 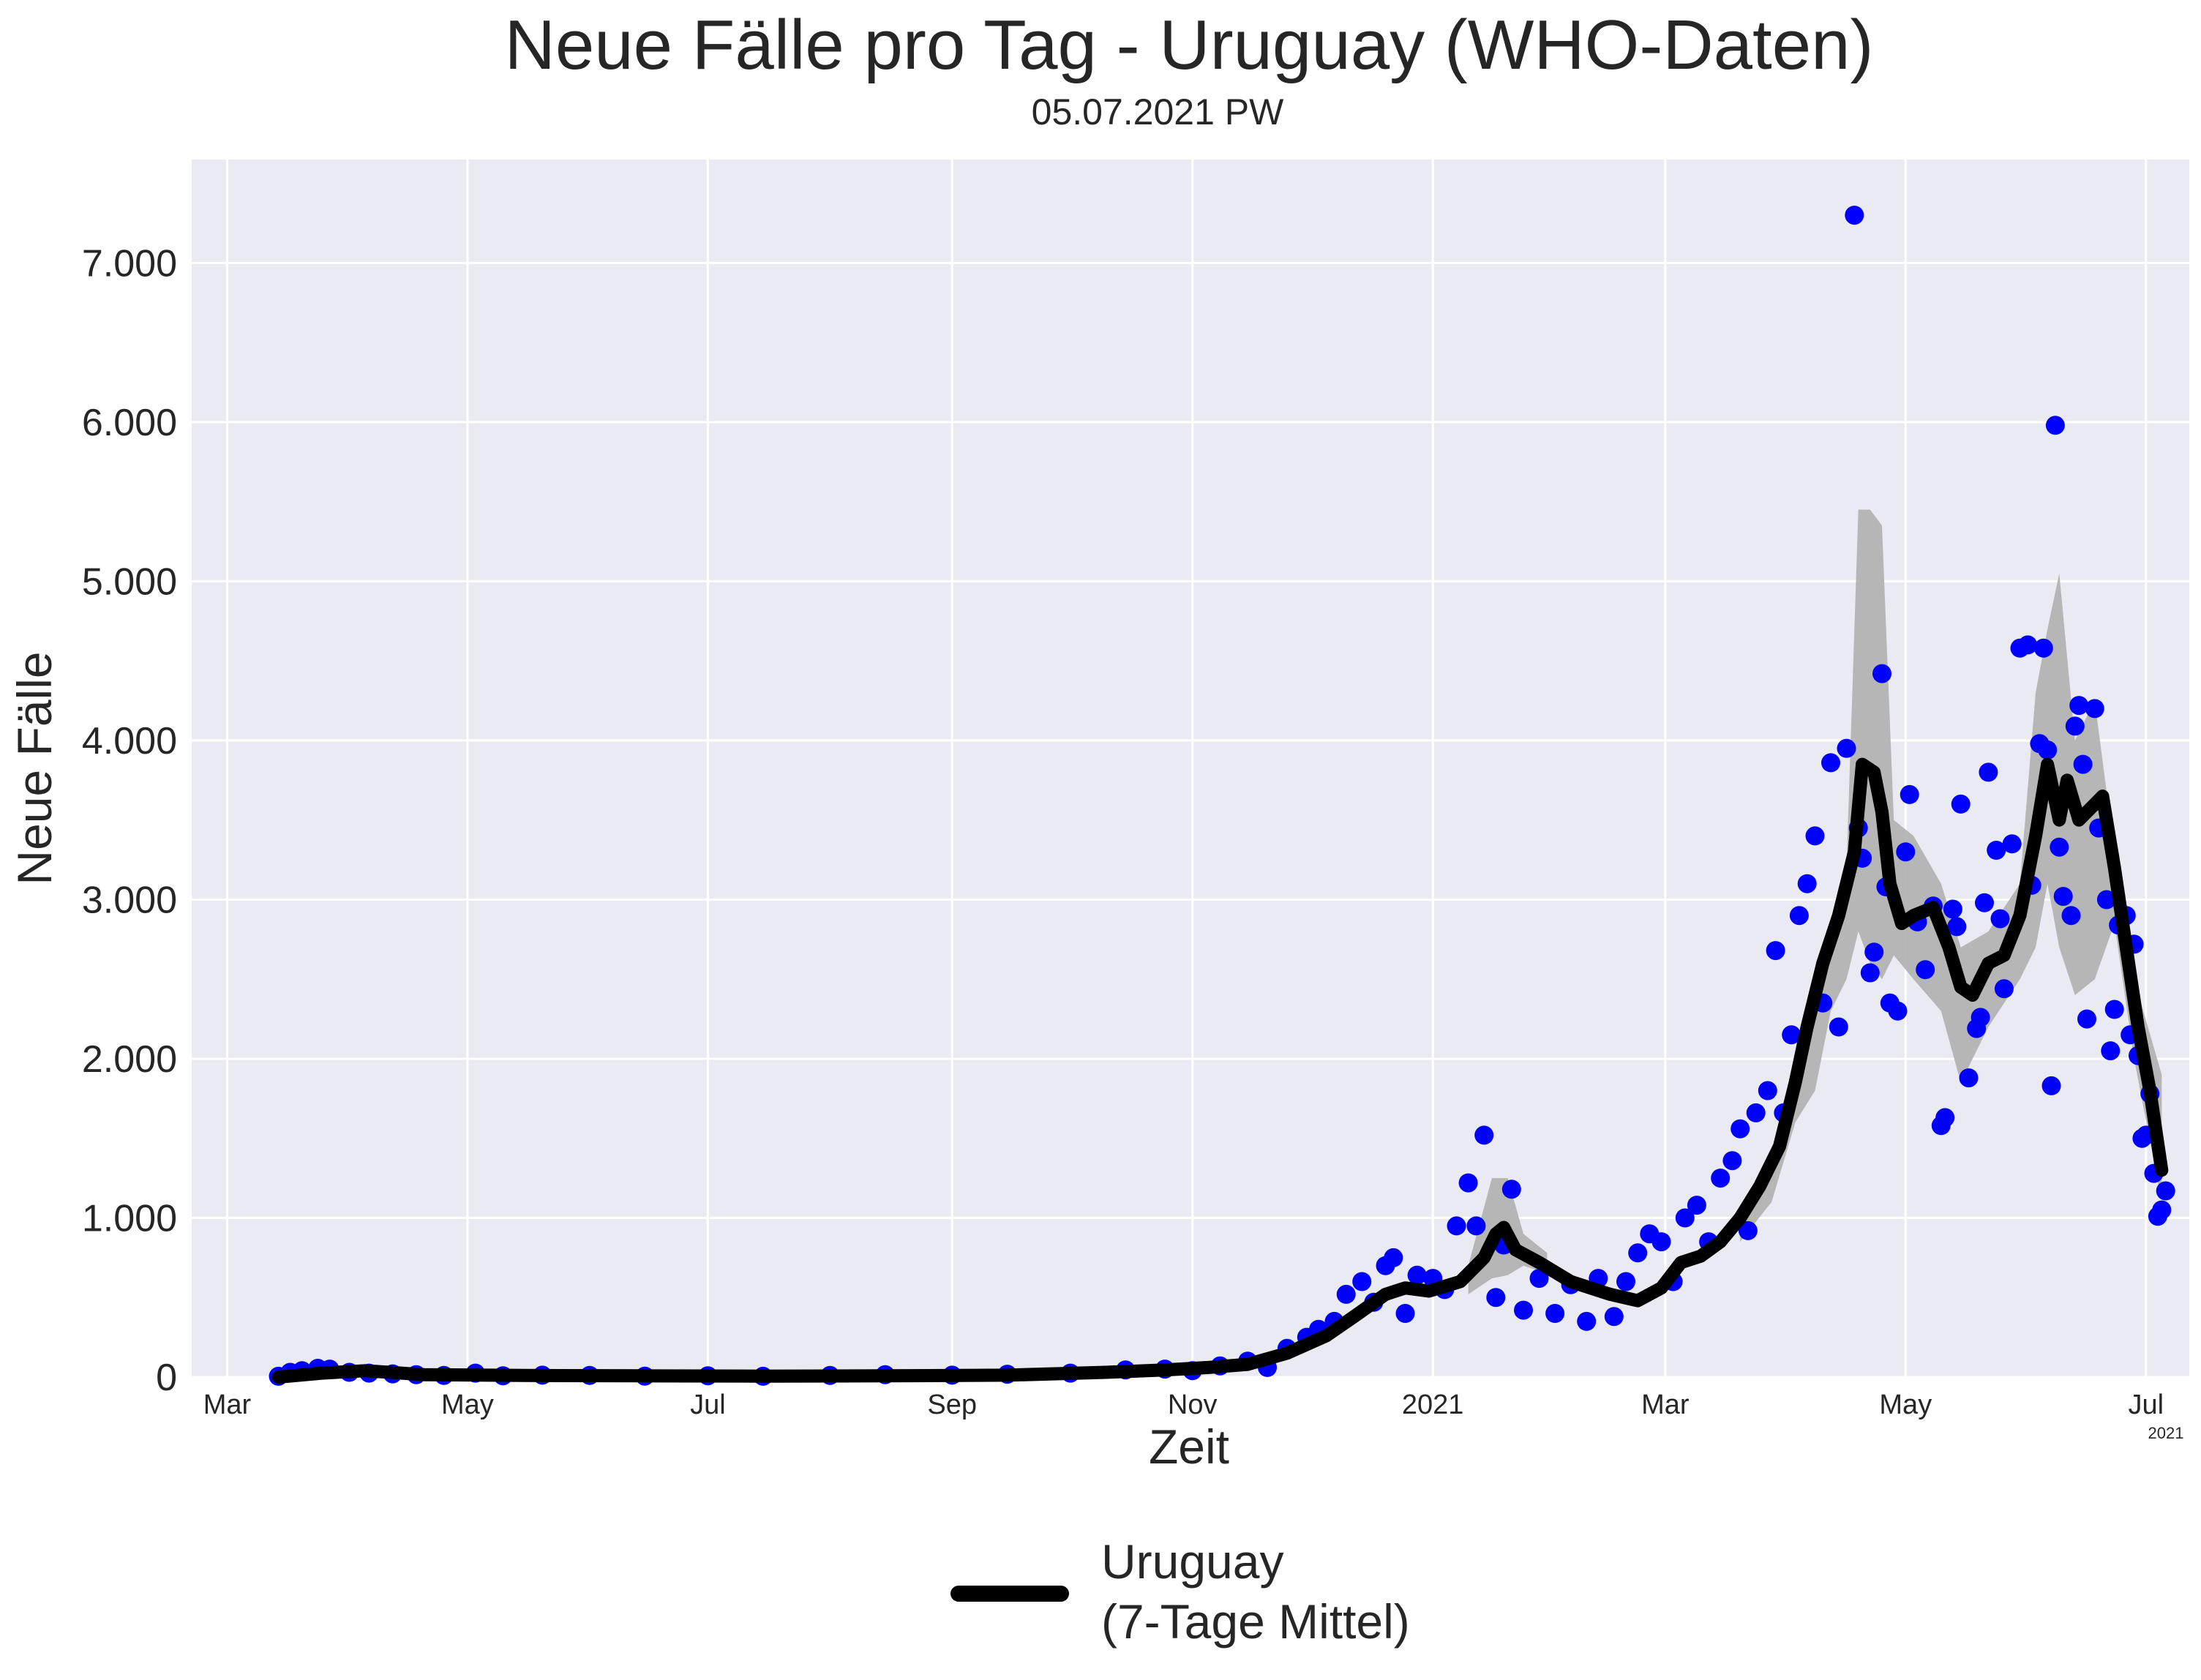 What do you see at coordinates (2166, 1433) in the screenshot?
I see `x-axis-offset-label: 2021` at bounding box center [2166, 1433].